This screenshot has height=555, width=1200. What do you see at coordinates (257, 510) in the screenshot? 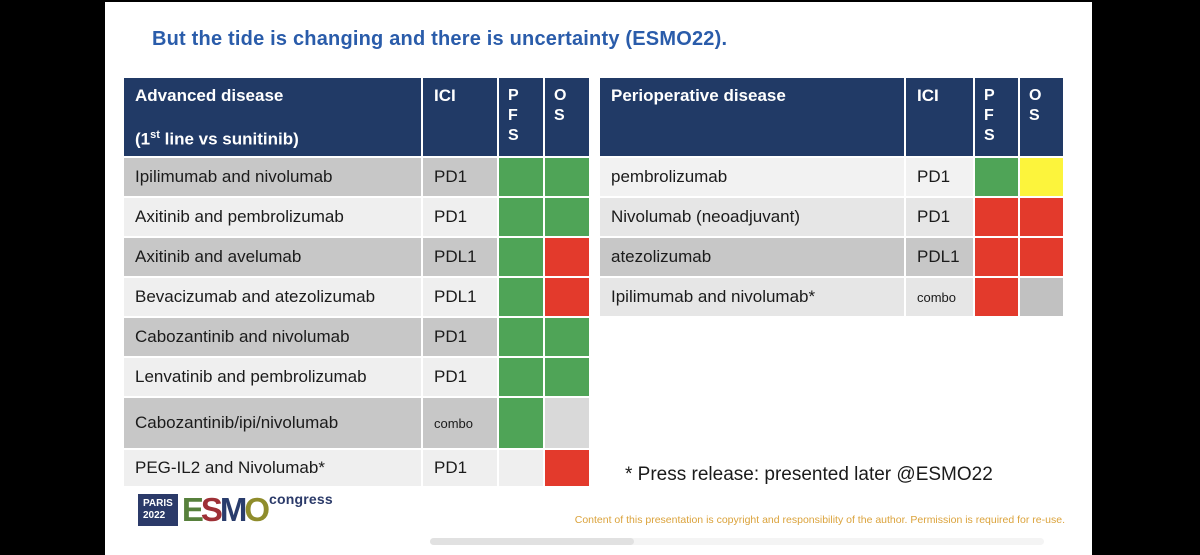
I see `esmo-letter-o: O` at bounding box center [257, 510].